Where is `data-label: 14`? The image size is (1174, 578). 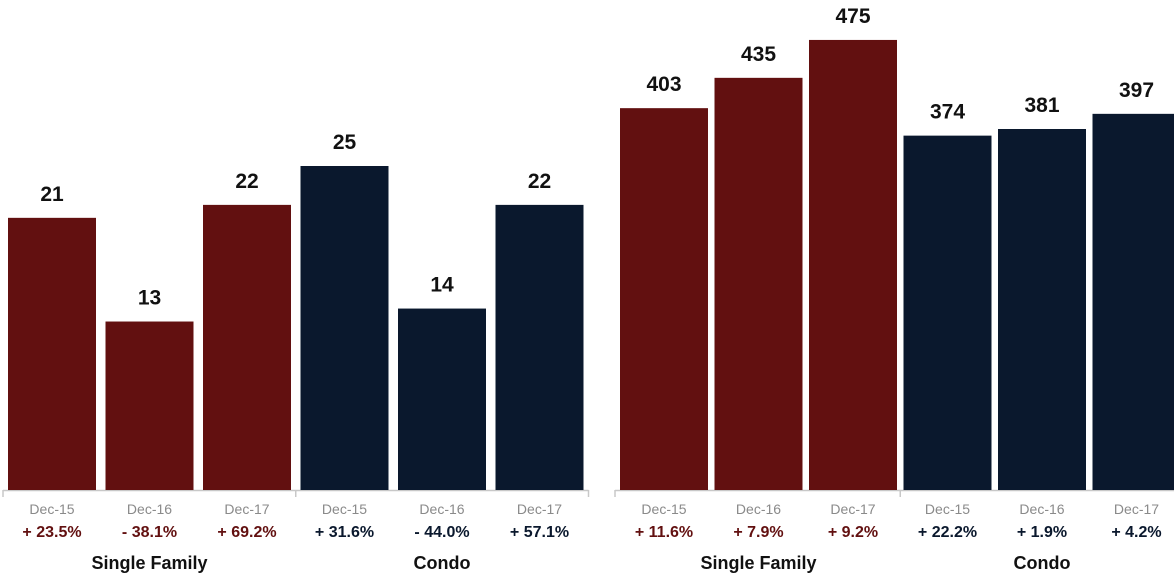 data-label: 14 is located at coordinates (442, 285).